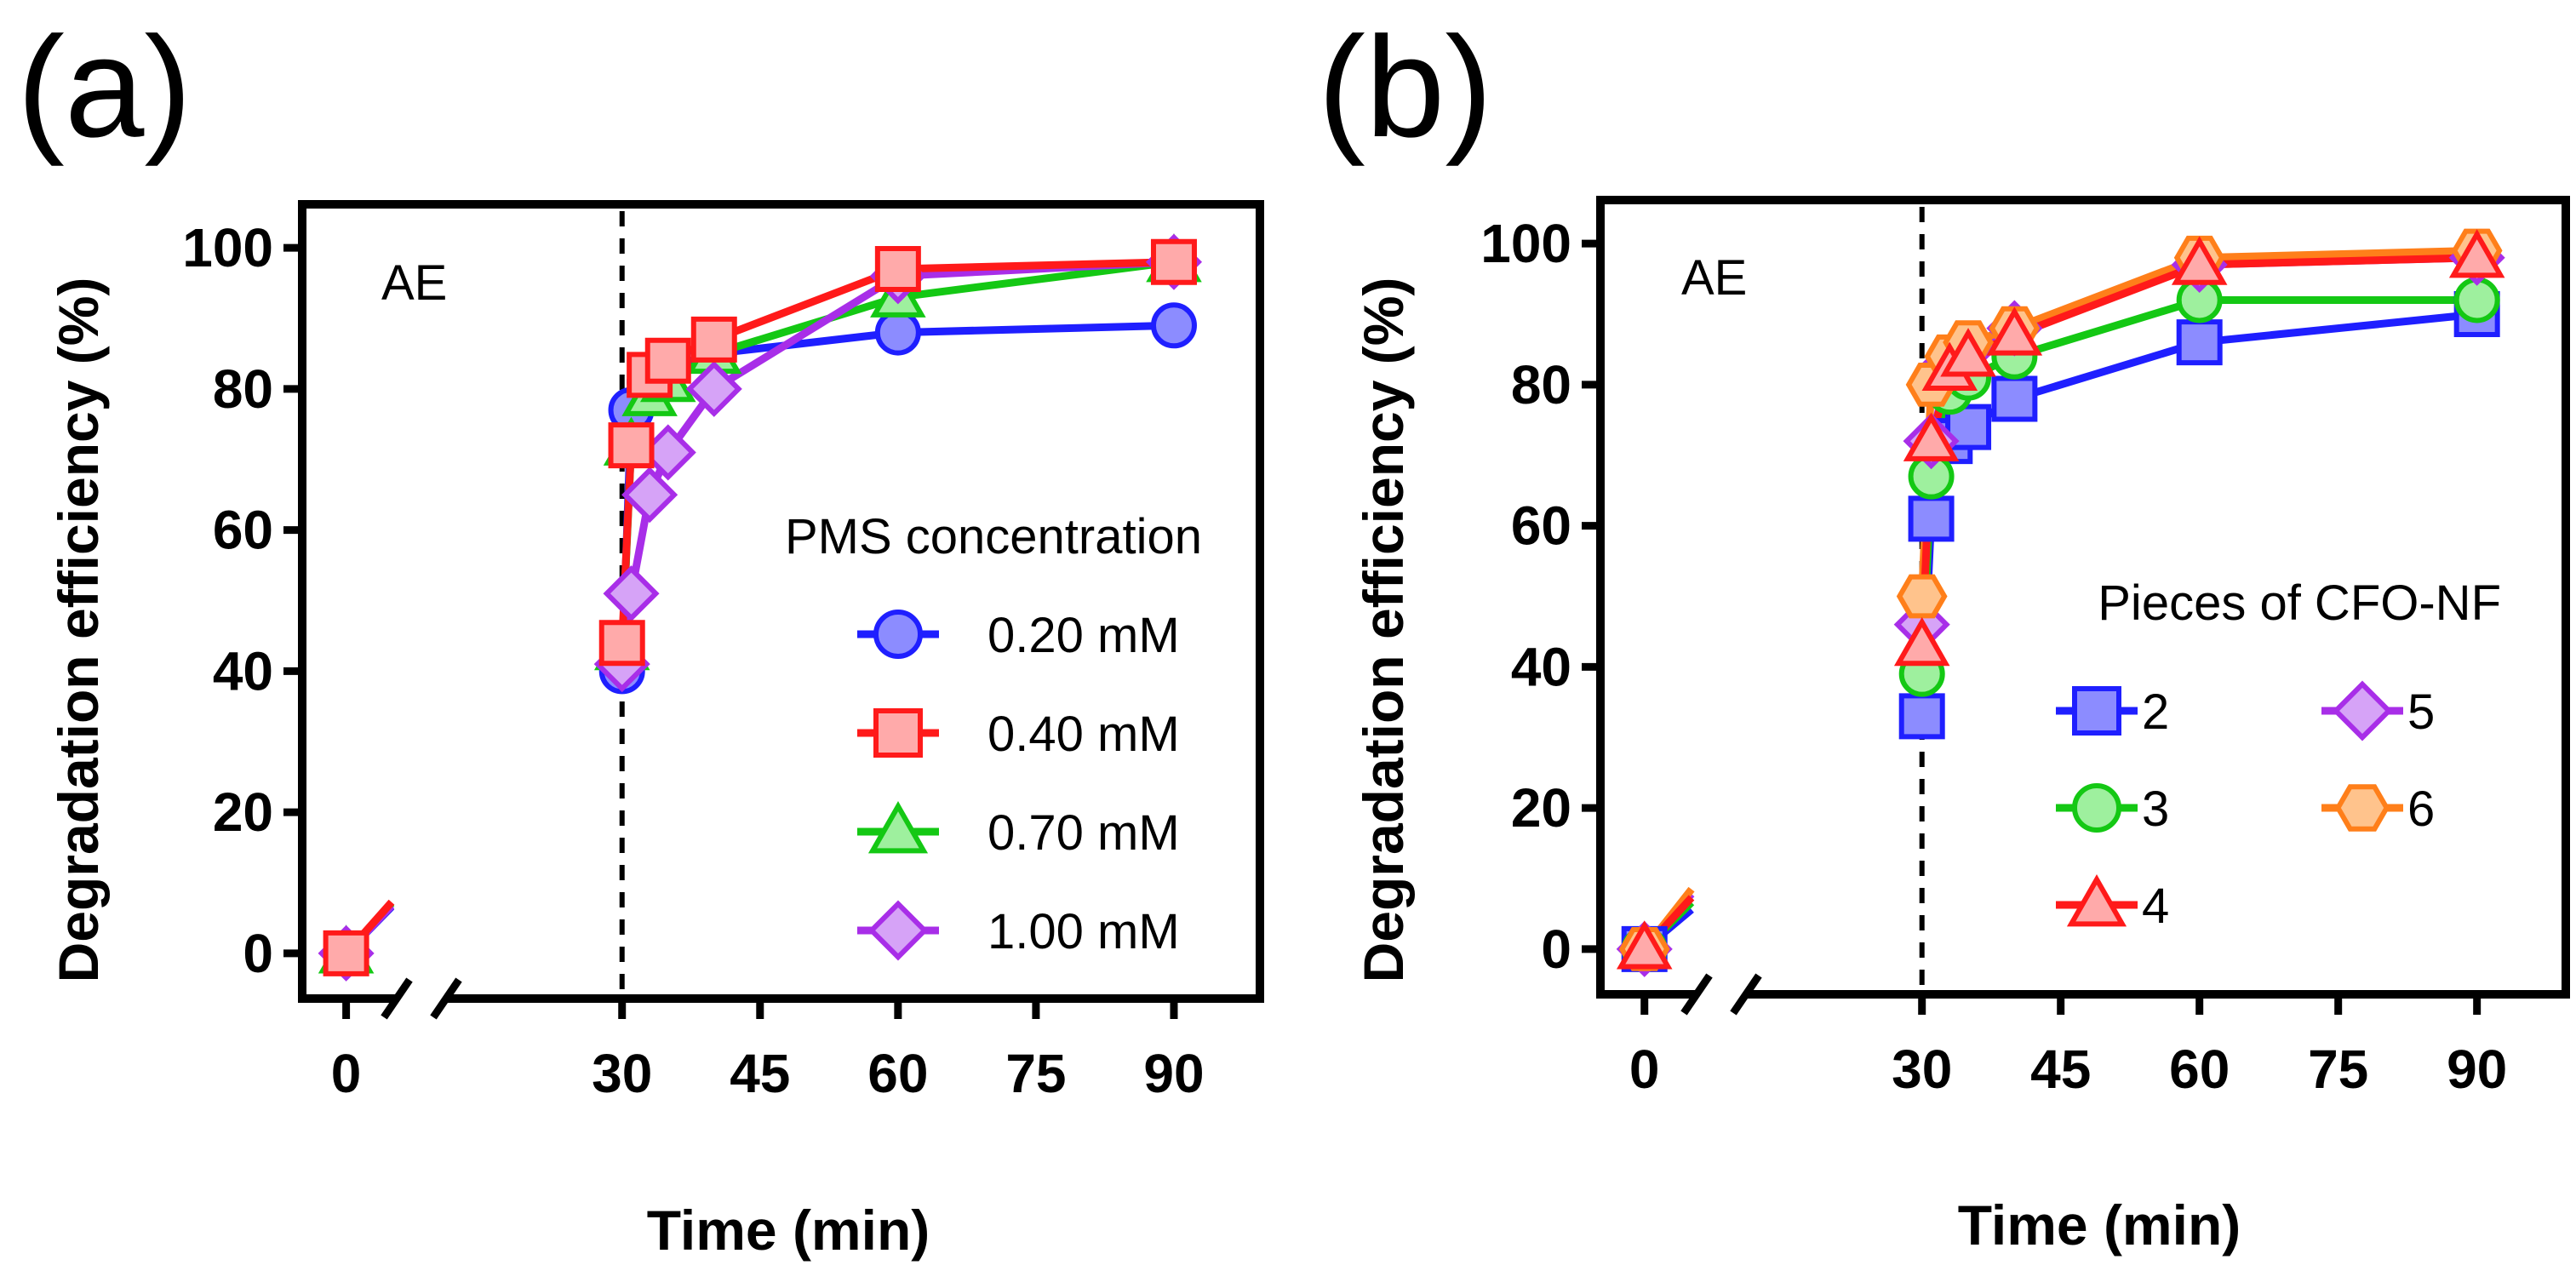  What do you see at coordinates (2477, 1070) in the screenshot?
I see `panel-b-x-tick-label: 90` at bounding box center [2477, 1070].